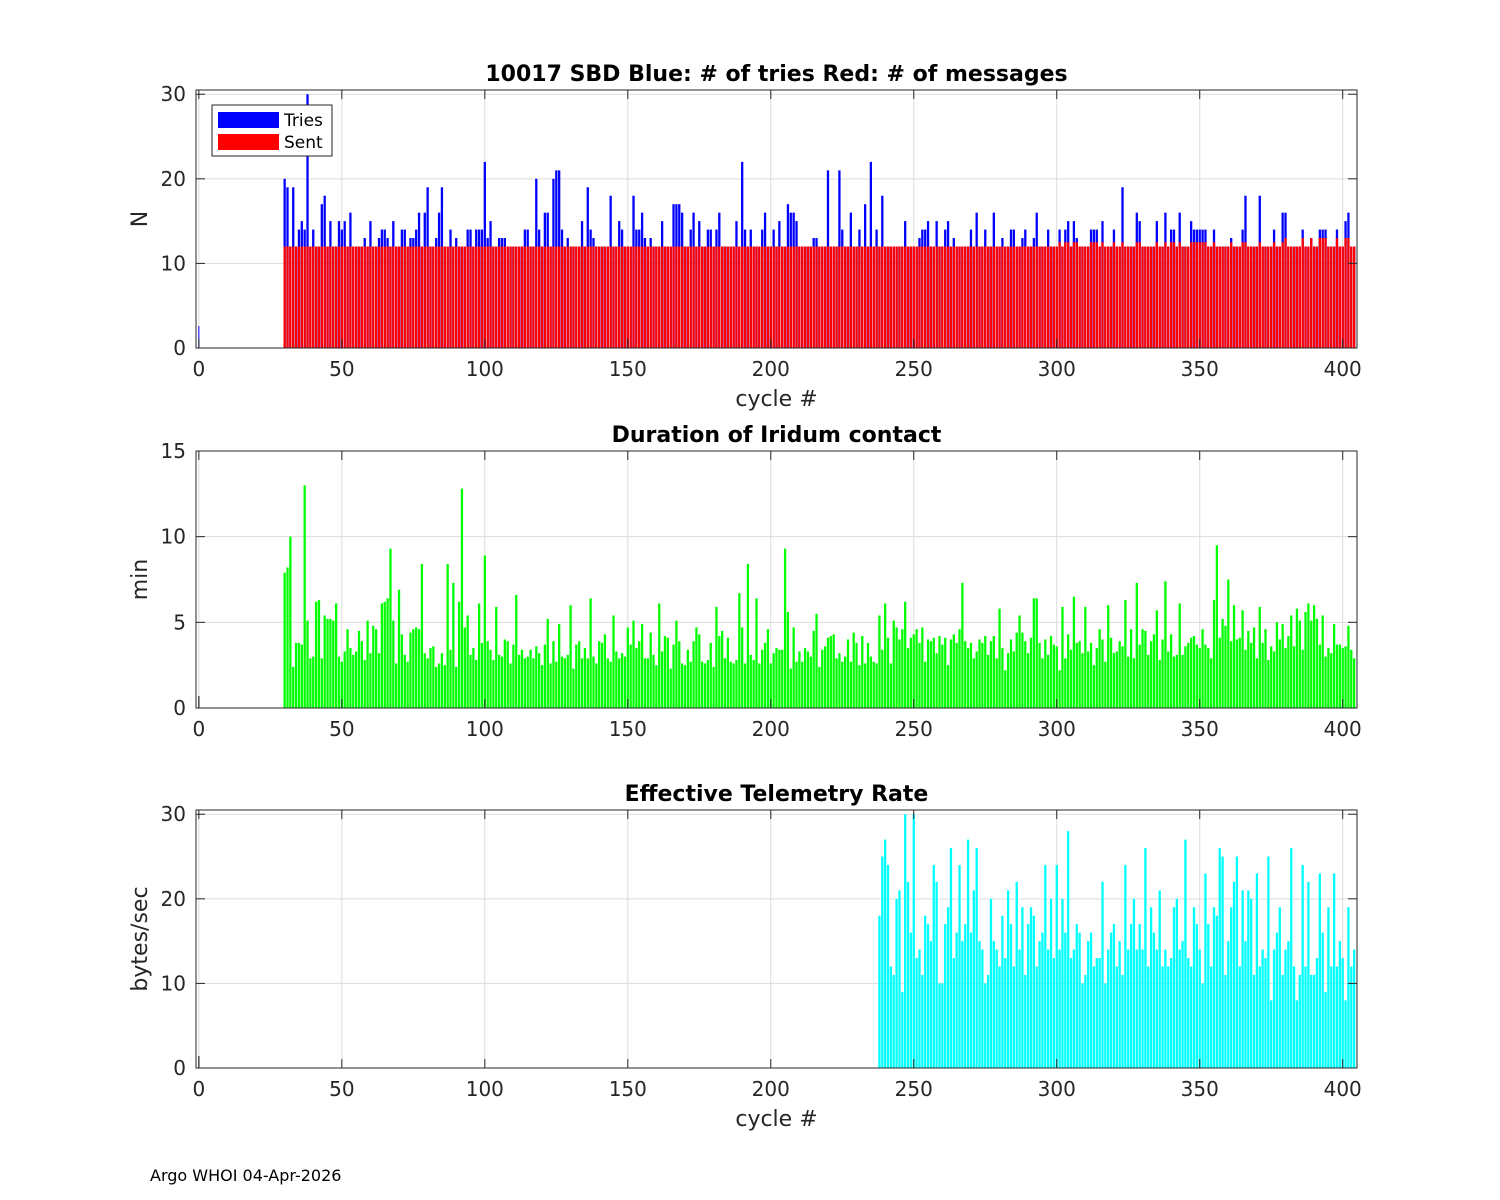 This screenshot has width=1500, height=1200. I want to click on x-tick-label: 400, so click(1343, 369).